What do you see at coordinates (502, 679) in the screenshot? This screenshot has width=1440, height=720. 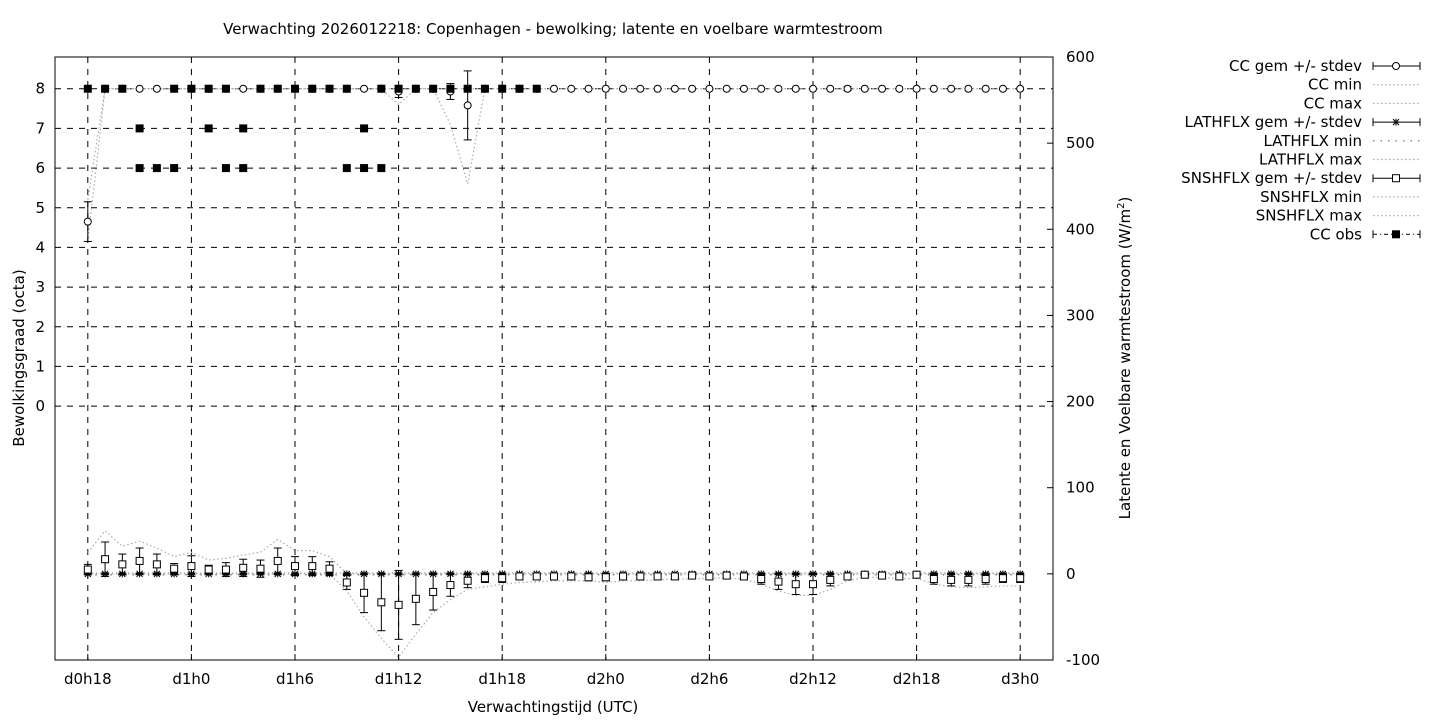 I see `x-tick-label: d1h18` at bounding box center [502, 679].